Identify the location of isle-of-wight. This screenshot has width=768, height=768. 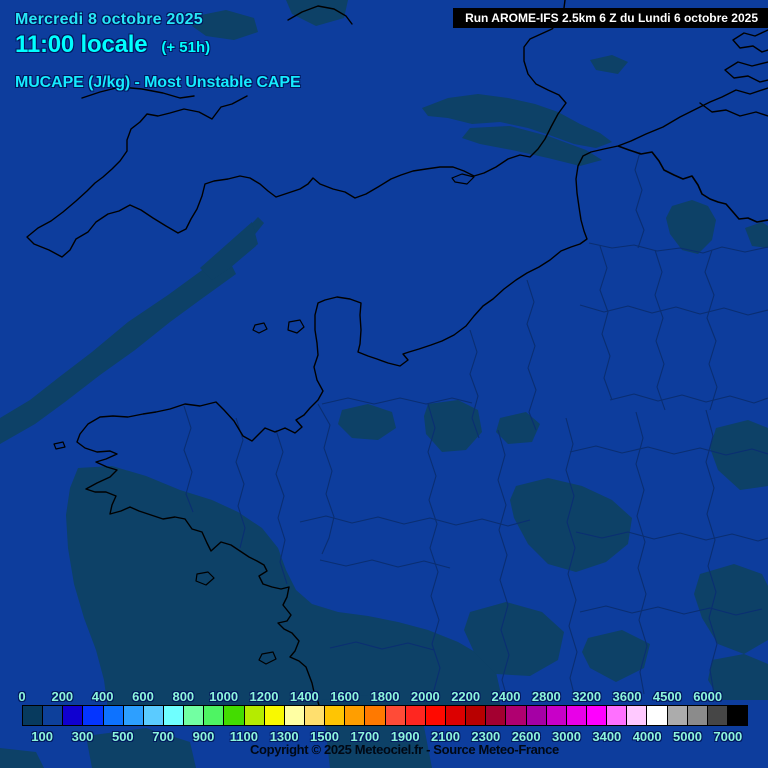
(463, 179).